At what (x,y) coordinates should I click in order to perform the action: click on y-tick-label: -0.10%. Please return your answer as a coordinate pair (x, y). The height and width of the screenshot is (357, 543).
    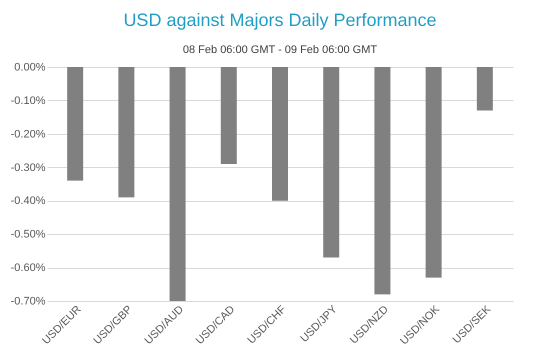
    Looking at the image, I should click on (28, 100).